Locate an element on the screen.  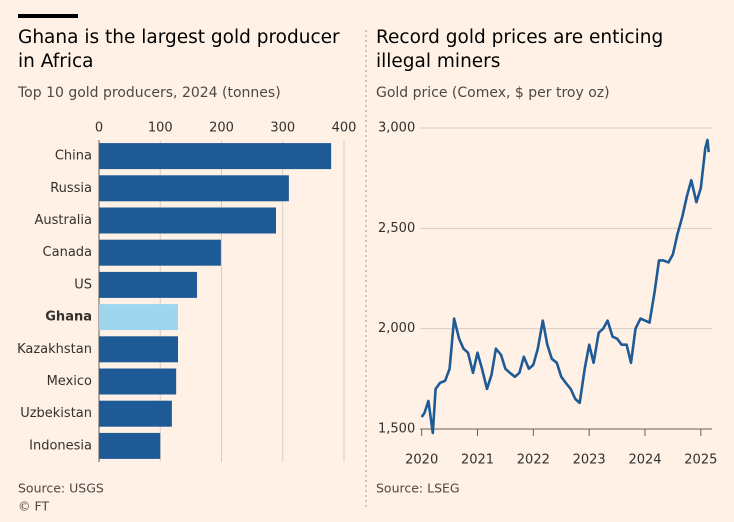
y-tick-label: Russia is located at coordinates (71, 188).